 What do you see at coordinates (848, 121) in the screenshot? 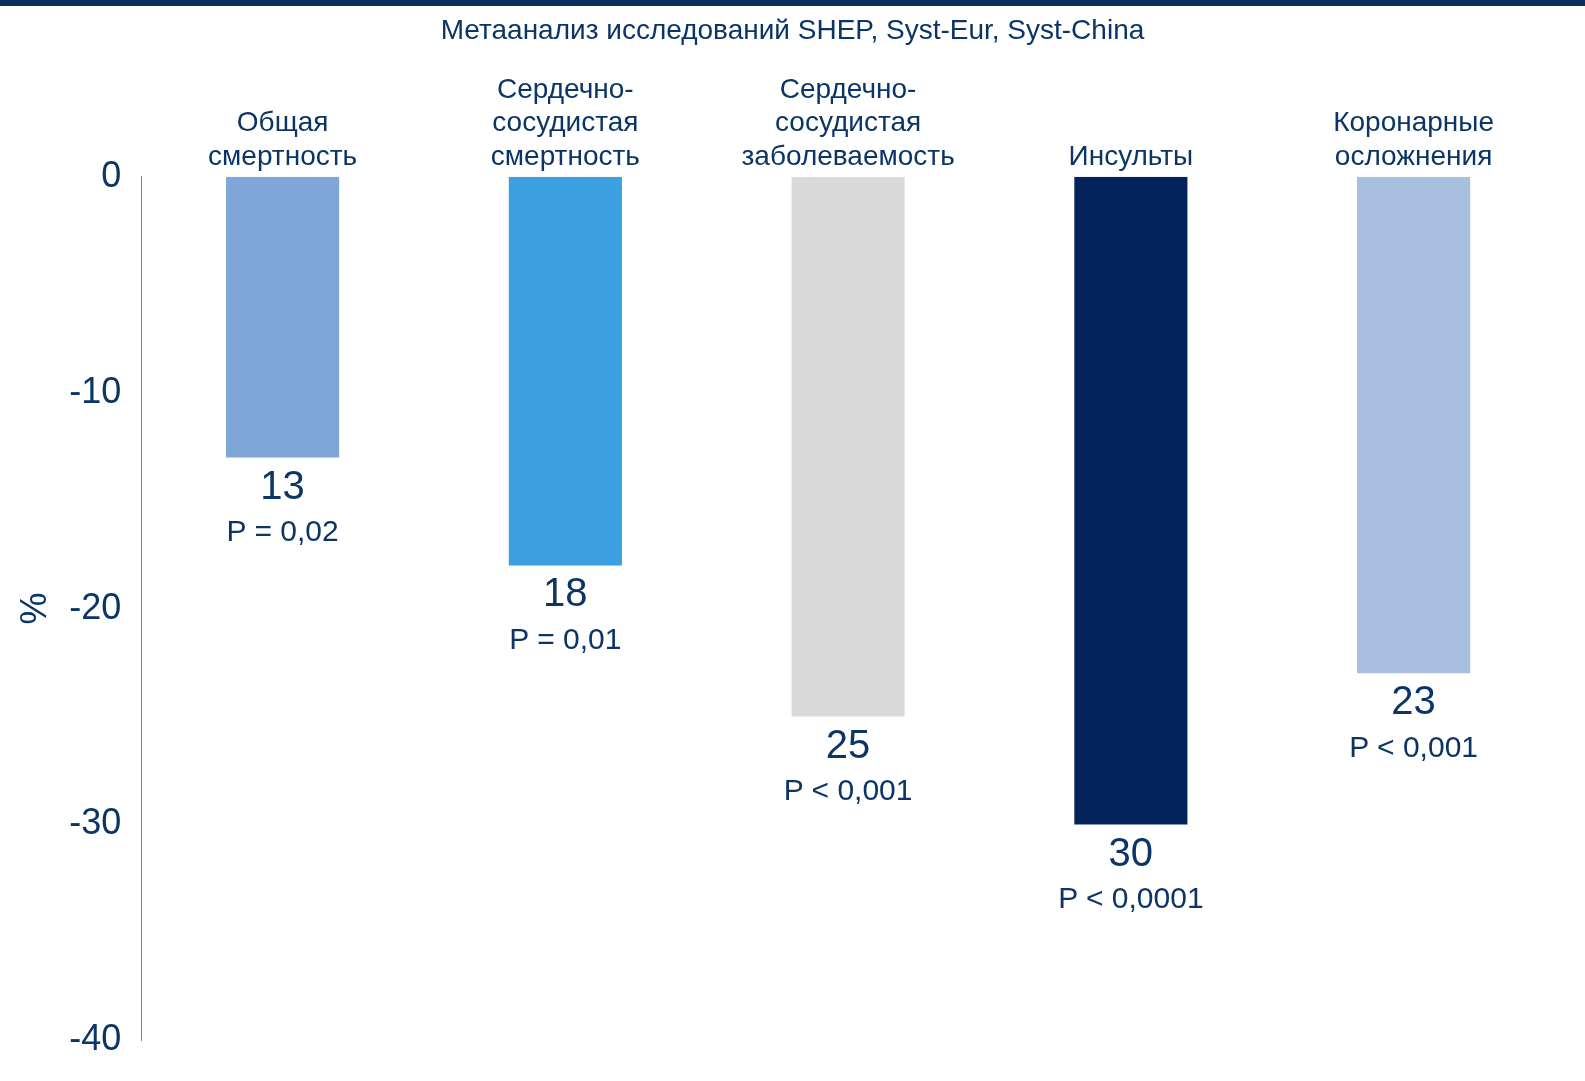
I see `x-tick-label: Сердечно-сосудистая заболеваемость` at bounding box center [848, 121].